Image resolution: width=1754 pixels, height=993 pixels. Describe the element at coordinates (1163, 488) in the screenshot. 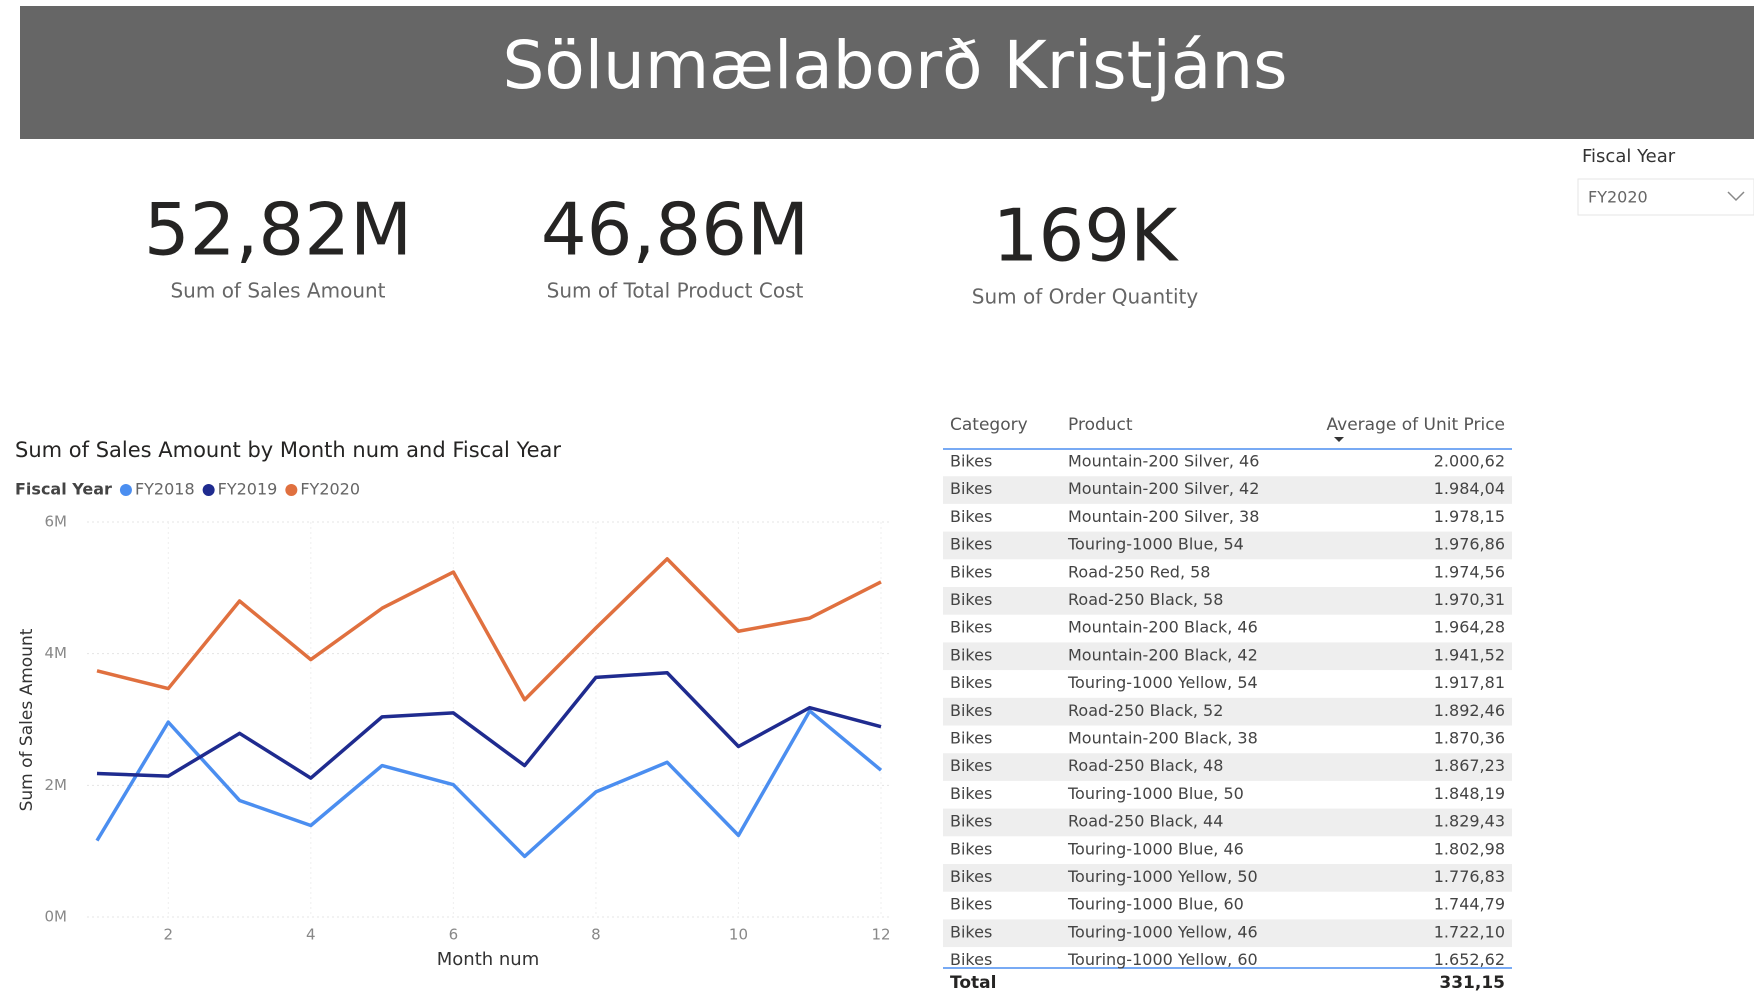

I see `table-cell: Mountain-200 Silver, 42` at that location.